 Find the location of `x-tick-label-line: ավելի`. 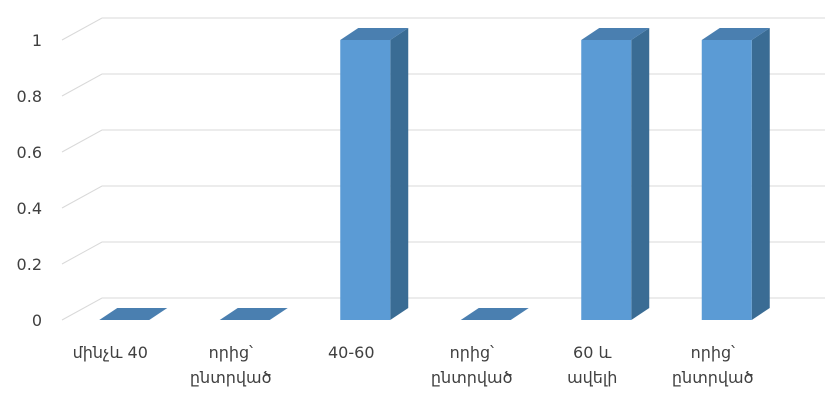

x-tick-label-line: ավելի is located at coordinates (592, 377).